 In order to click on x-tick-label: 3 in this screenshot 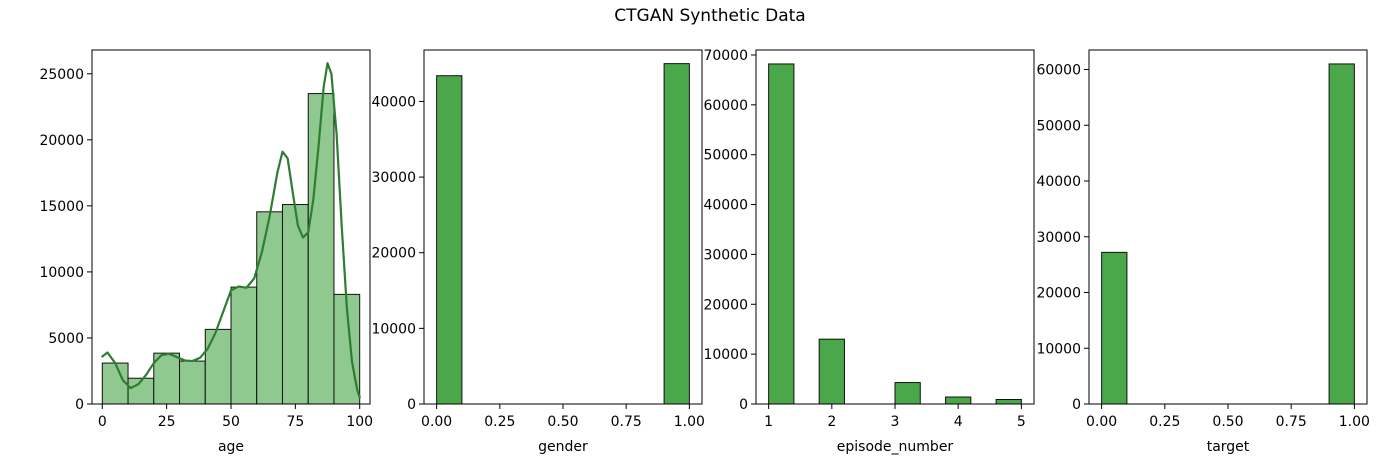, I will do `click(895, 422)`.